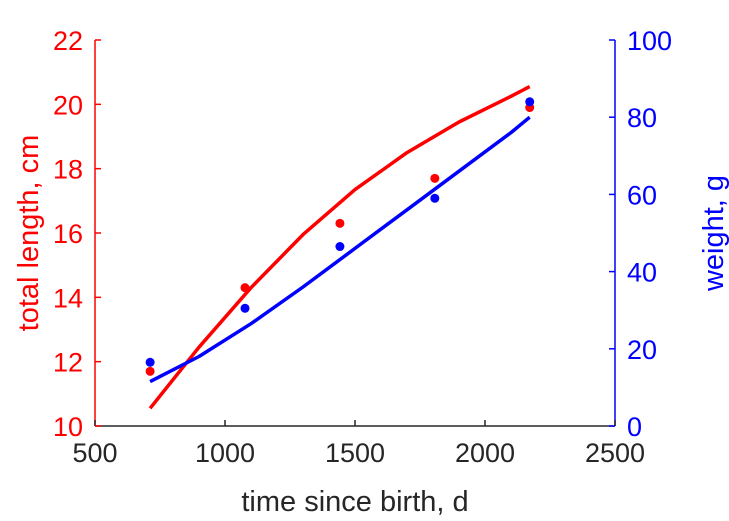  I want to click on x-tick-label: 1000, so click(225, 453).